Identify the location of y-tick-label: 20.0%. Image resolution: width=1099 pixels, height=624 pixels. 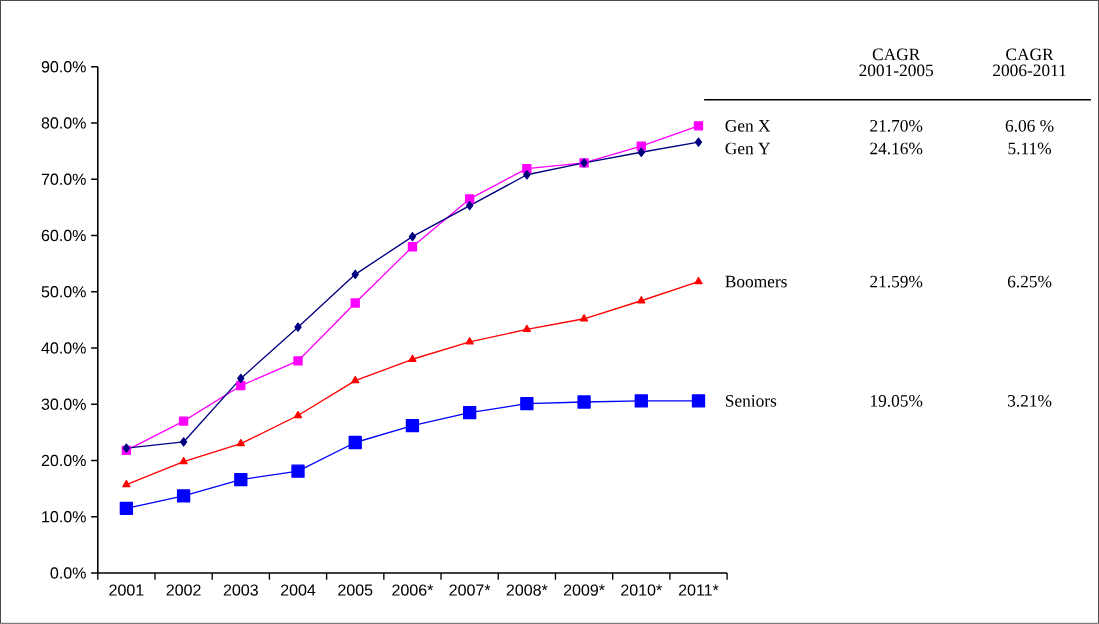
(63, 460).